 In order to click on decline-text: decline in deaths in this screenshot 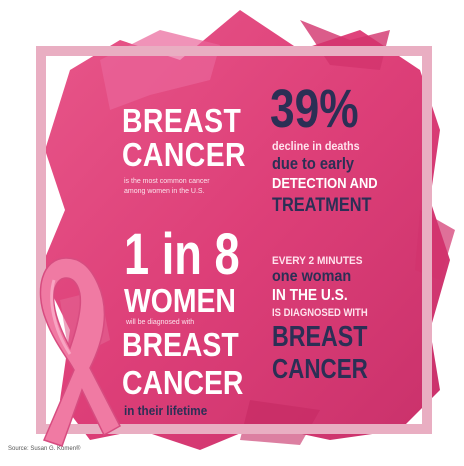, I will do `click(316, 146)`.